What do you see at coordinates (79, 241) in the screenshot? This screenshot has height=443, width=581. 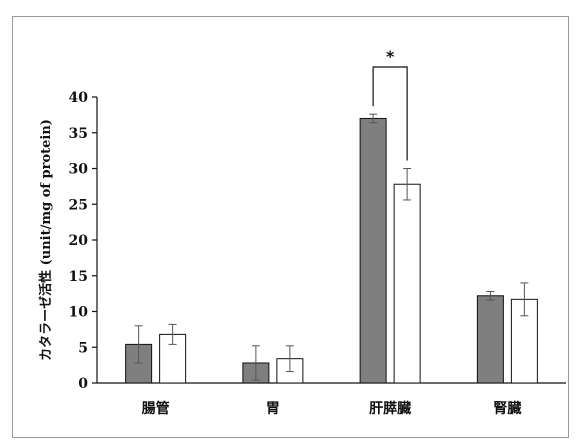 I see `y-tick-label: 20` at bounding box center [79, 241].